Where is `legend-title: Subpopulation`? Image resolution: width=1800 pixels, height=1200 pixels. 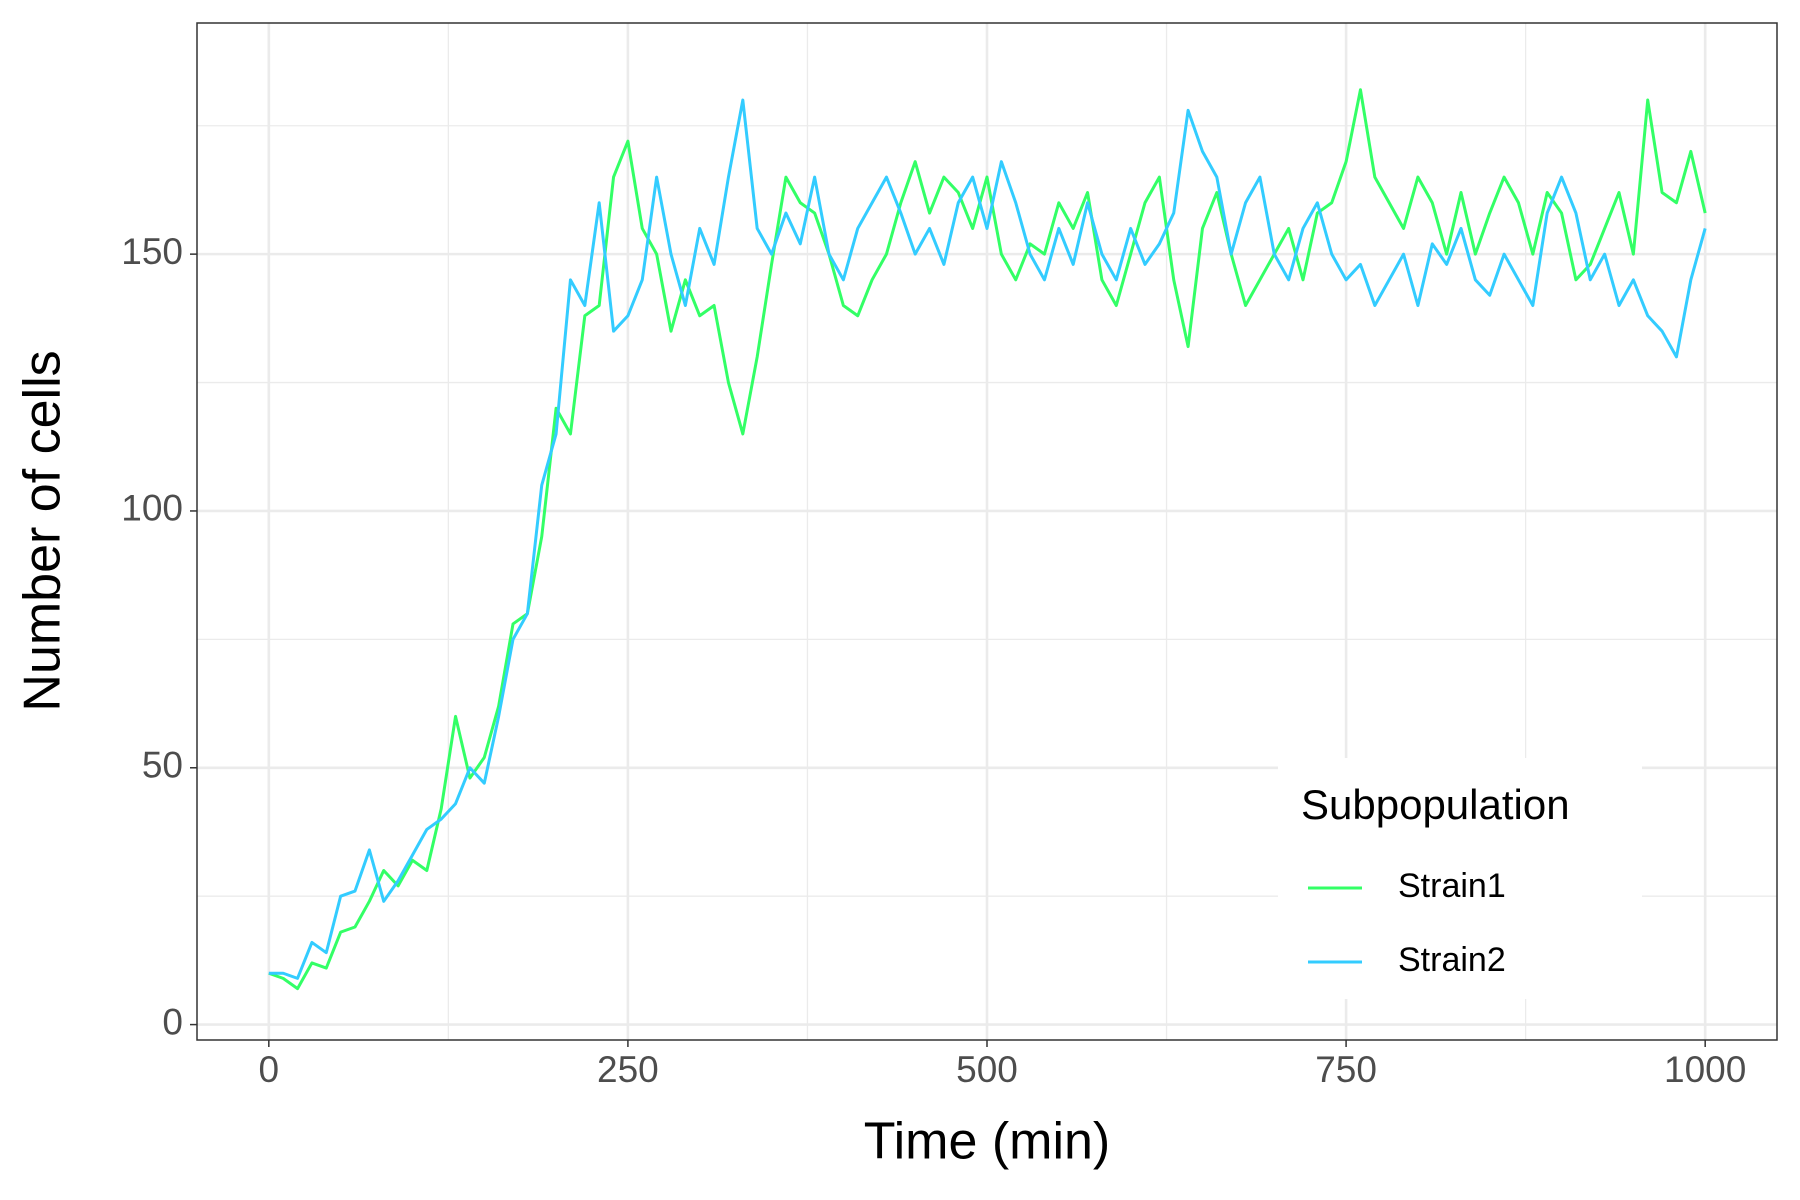
legend-title: Subpopulation is located at coordinates (1435, 804).